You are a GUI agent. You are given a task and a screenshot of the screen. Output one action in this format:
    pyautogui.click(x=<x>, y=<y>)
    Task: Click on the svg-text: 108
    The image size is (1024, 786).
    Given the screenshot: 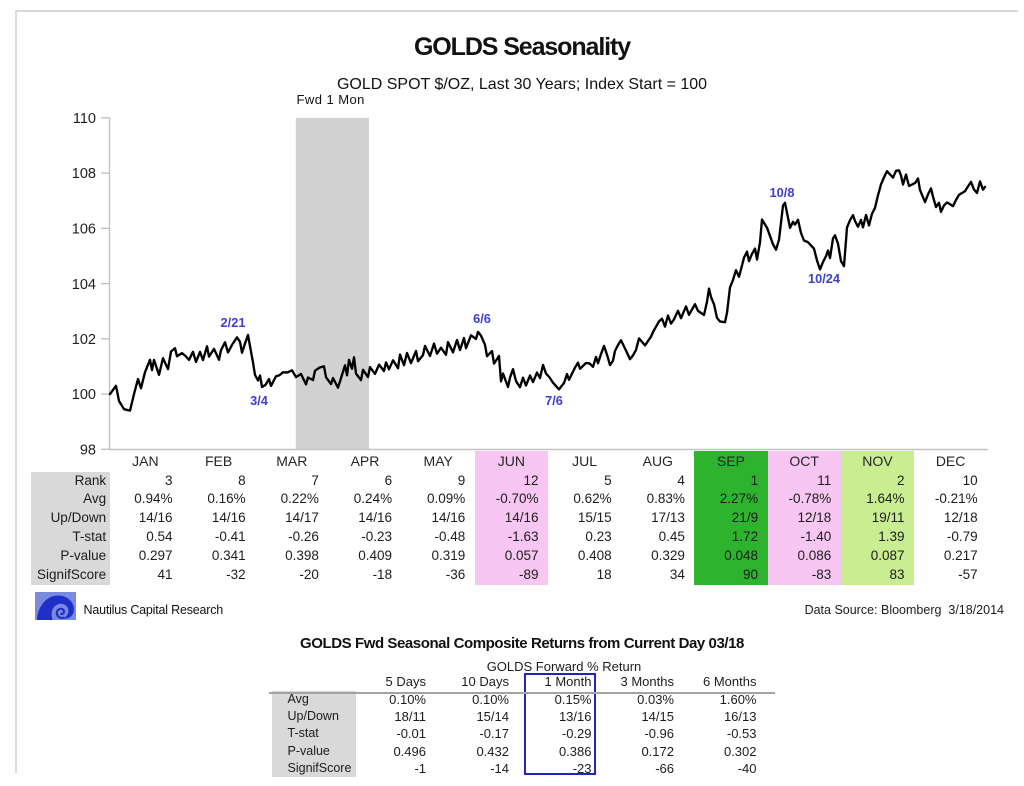 What is the action you would take?
    pyautogui.click(x=84, y=174)
    